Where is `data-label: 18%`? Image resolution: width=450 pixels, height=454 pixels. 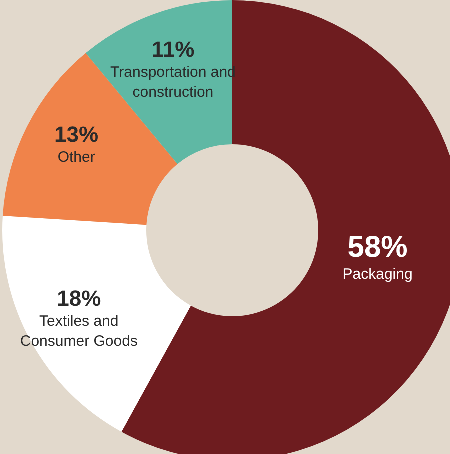 data-label: 18% is located at coordinates (79, 298).